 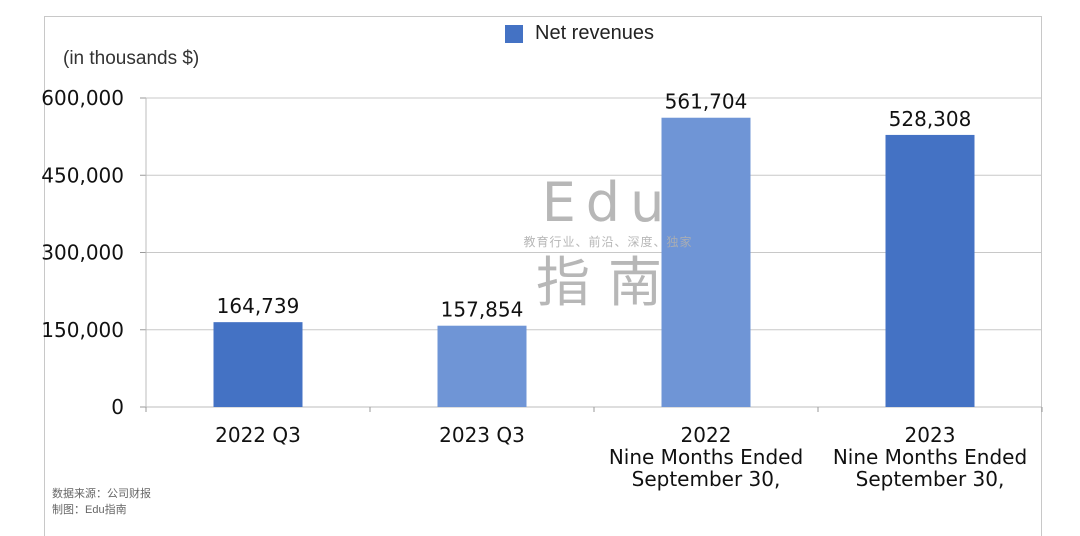 What do you see at coordinates (514, 33) in the screenshot?
I see `legend-swatch` at bounding box center [514, 33].